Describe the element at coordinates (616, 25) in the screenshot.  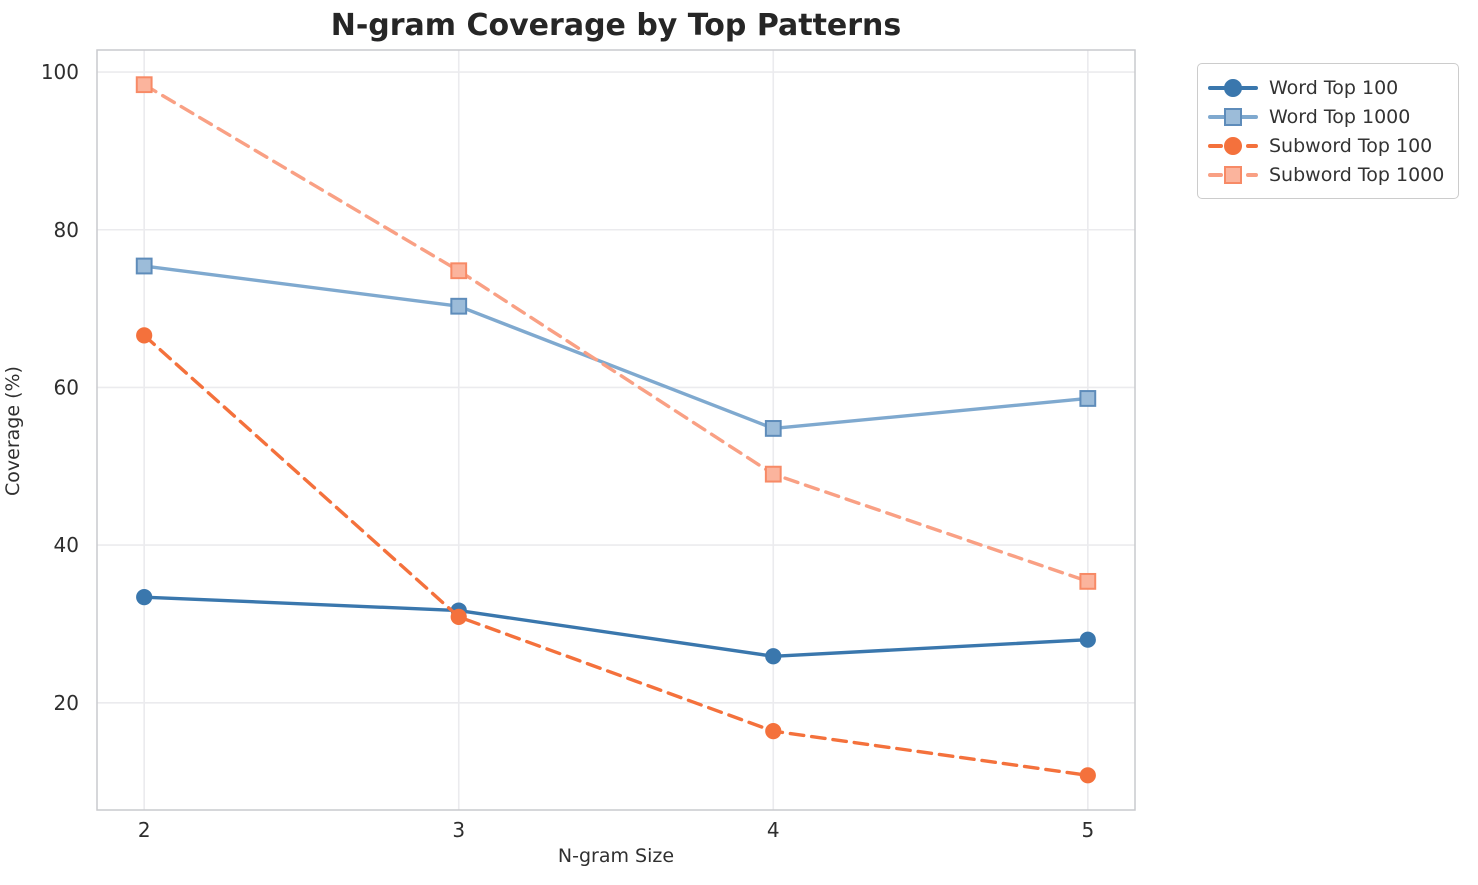
I see `chart-title: N-gram Coverage by Top Patterns` at that location.